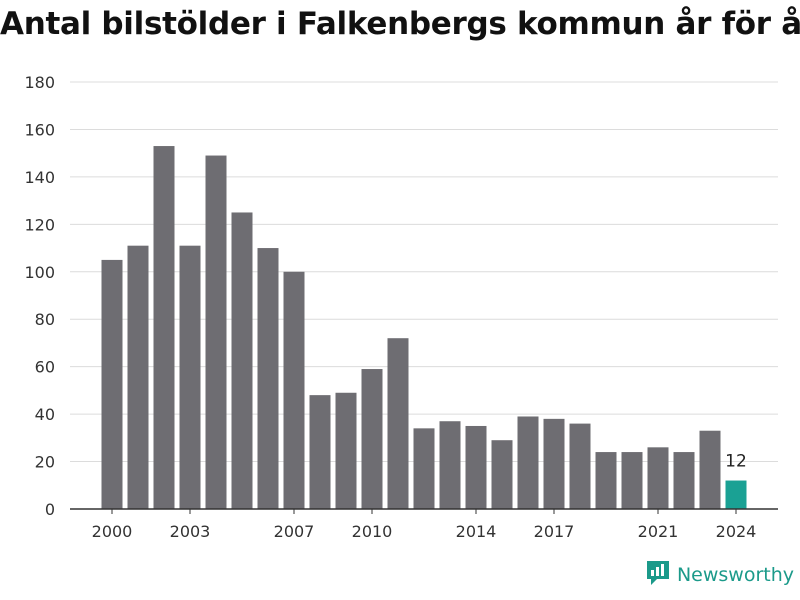 The height and width of the screenshot is (600, 800). I want to click on bar-2004, so click(216, 332).